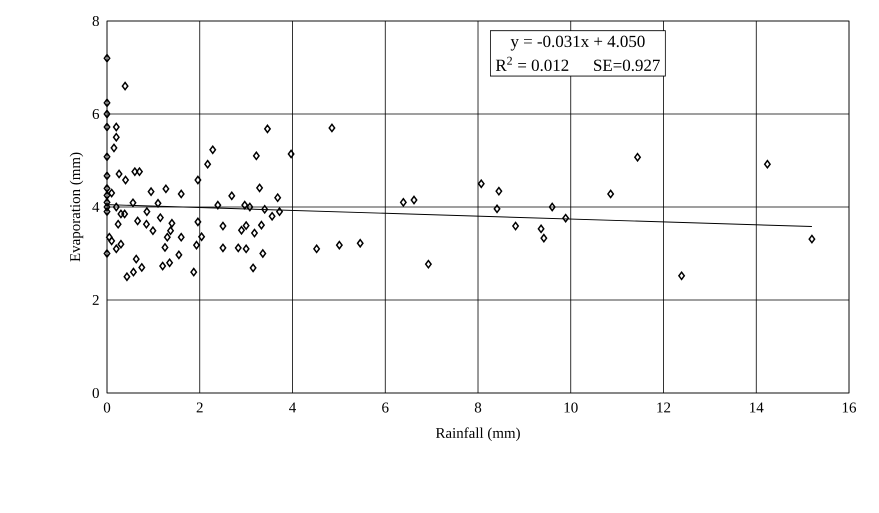  I want to click on x-tick-label: 8, so click(478, 407).